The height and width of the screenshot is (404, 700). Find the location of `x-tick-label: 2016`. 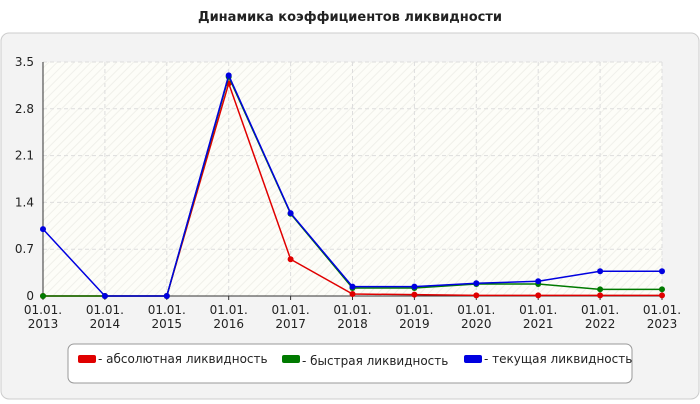

x-tick-label: 2016 is located at coordinates (228, 324).